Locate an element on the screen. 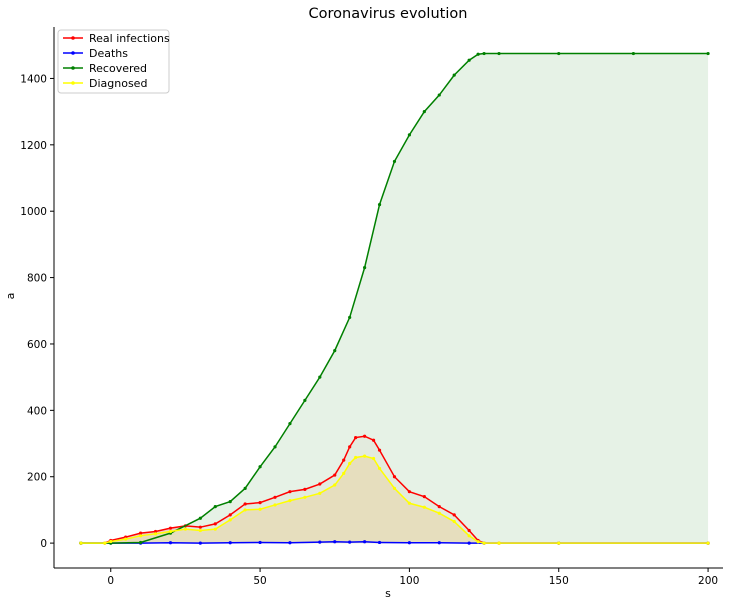 Image resolution: width=730 pixels, height=606 pixels. legend: Real infections Deaths Recovered Diagnosed is located at coordinates (113, 61).